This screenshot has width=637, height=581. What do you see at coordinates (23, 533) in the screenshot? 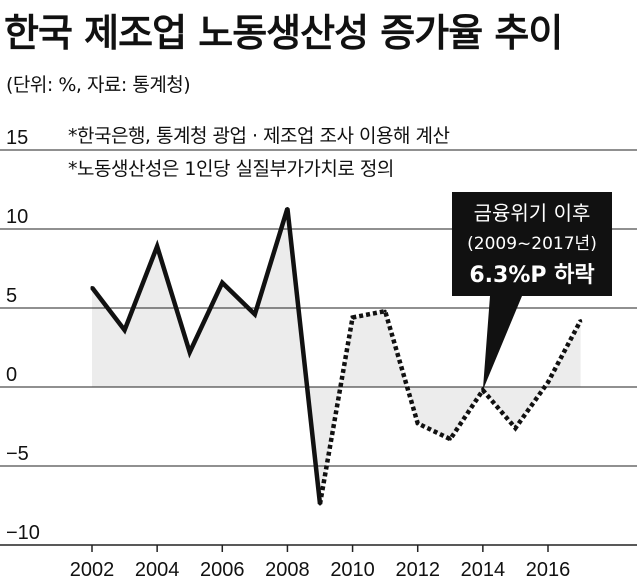
I see `y-tick-label: −10` at bounding box center [23, 533].